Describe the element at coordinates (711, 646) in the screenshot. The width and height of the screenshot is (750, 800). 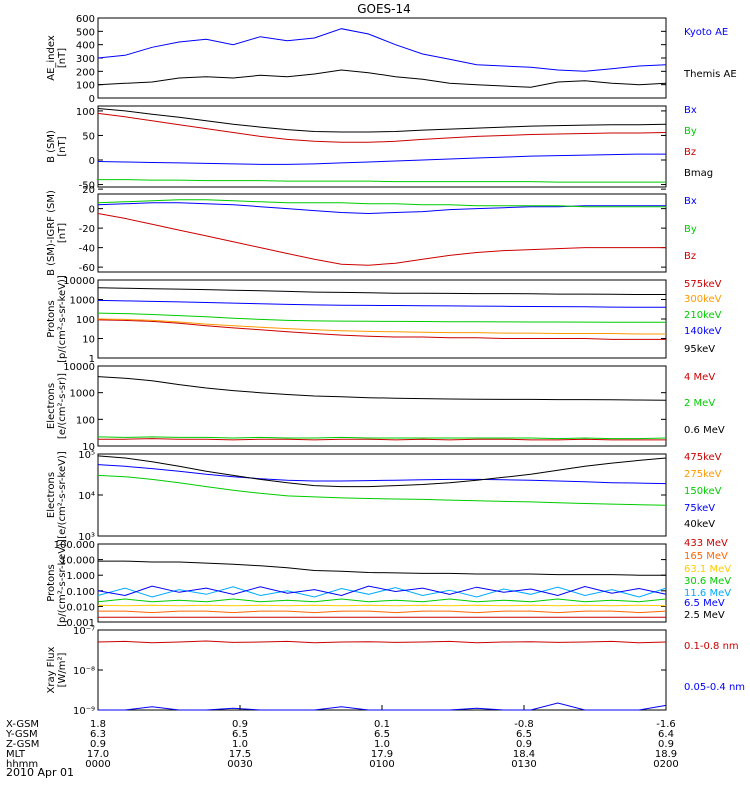
I see `legend-entry: 0.1-0.8 nm` at that location.